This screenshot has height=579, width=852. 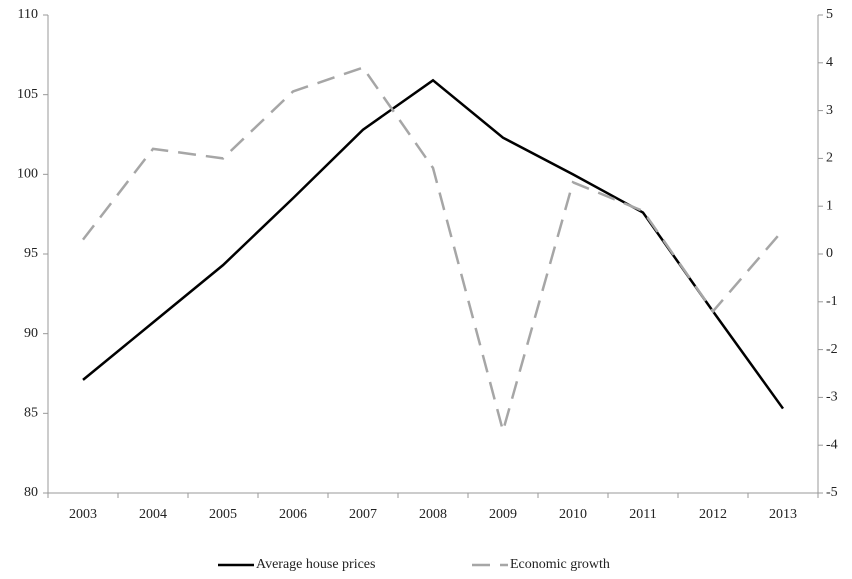 I want to click on x-tick-label: 2006, so click(x=293, y=514).